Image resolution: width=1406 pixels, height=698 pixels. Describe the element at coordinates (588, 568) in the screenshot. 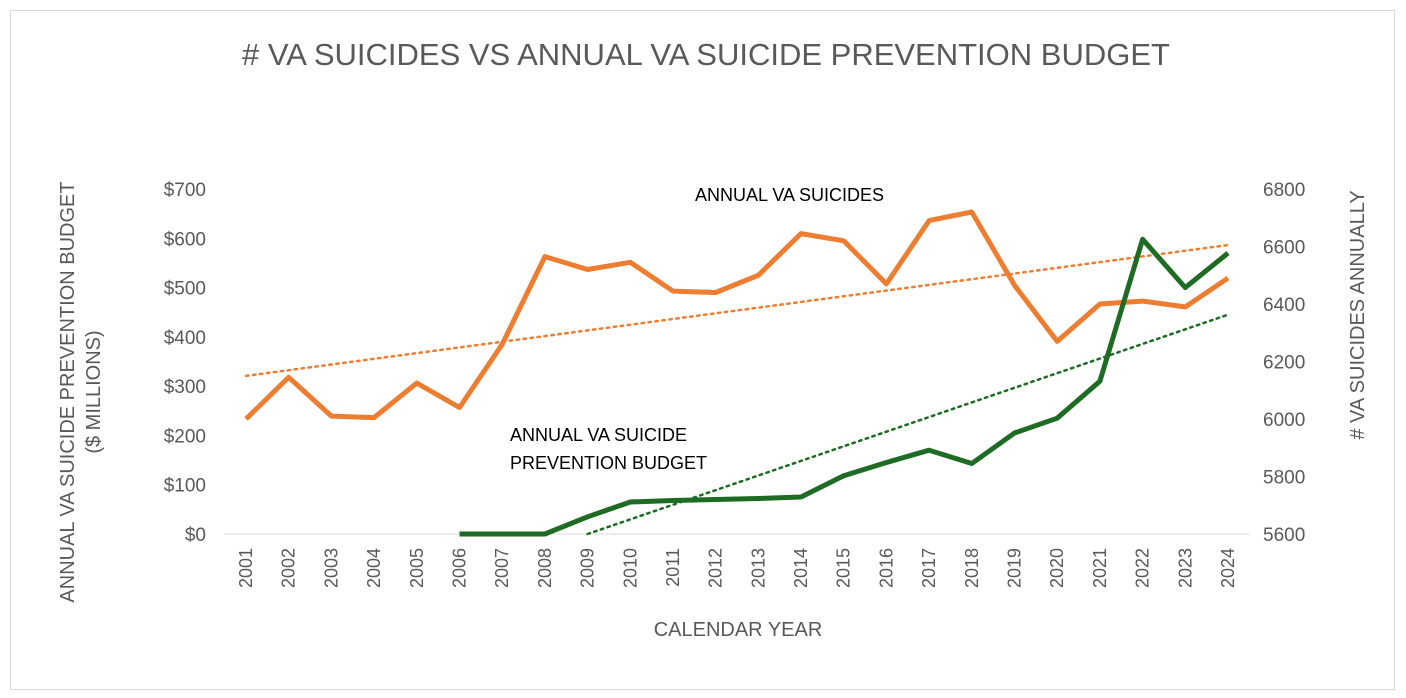

I see `x-tick-label: 2009` at that location.